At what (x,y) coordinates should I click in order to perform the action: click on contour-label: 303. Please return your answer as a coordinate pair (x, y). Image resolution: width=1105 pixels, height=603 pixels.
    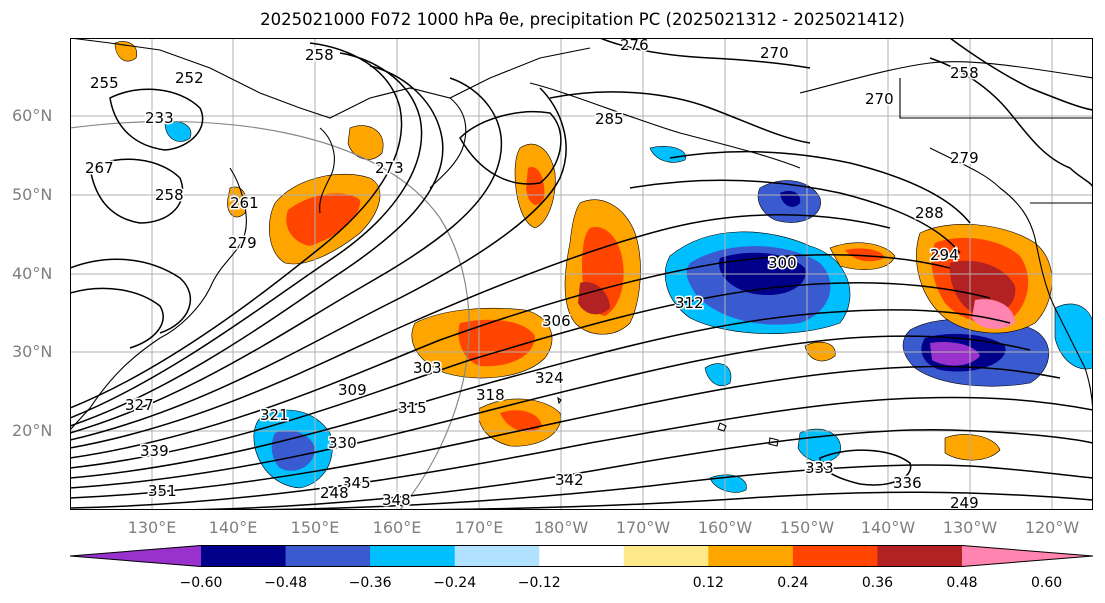
    Looking at the image, I should click on (427, 368).